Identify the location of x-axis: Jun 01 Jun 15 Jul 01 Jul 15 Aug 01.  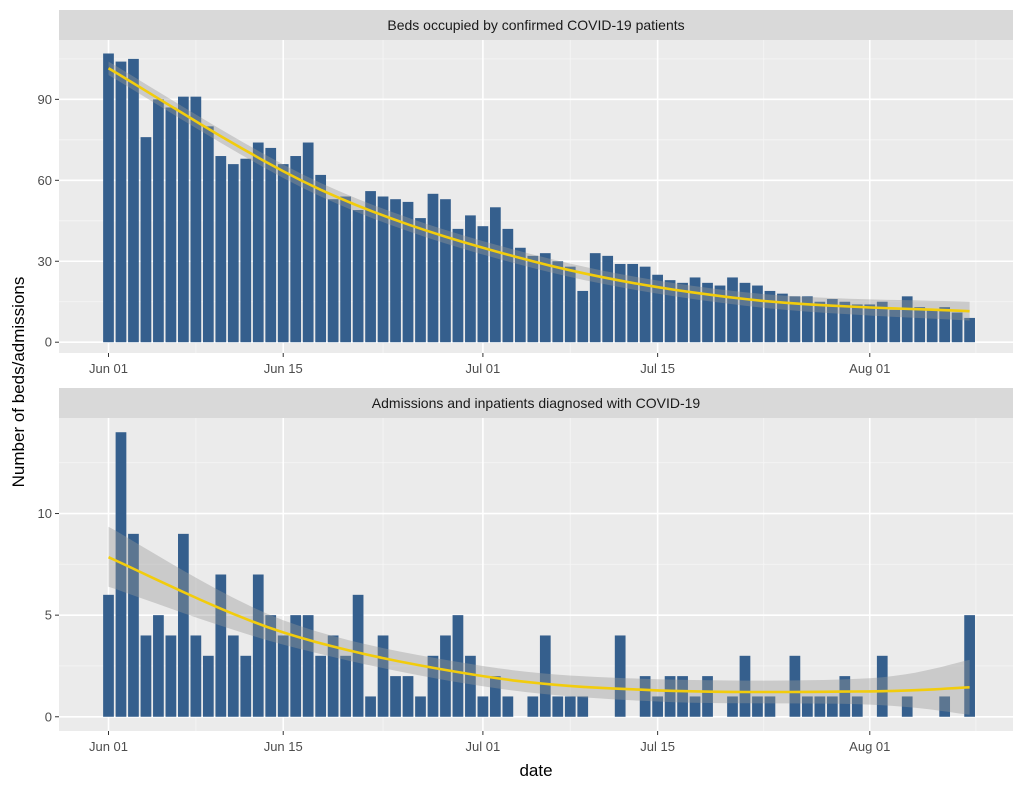
(489, 742).